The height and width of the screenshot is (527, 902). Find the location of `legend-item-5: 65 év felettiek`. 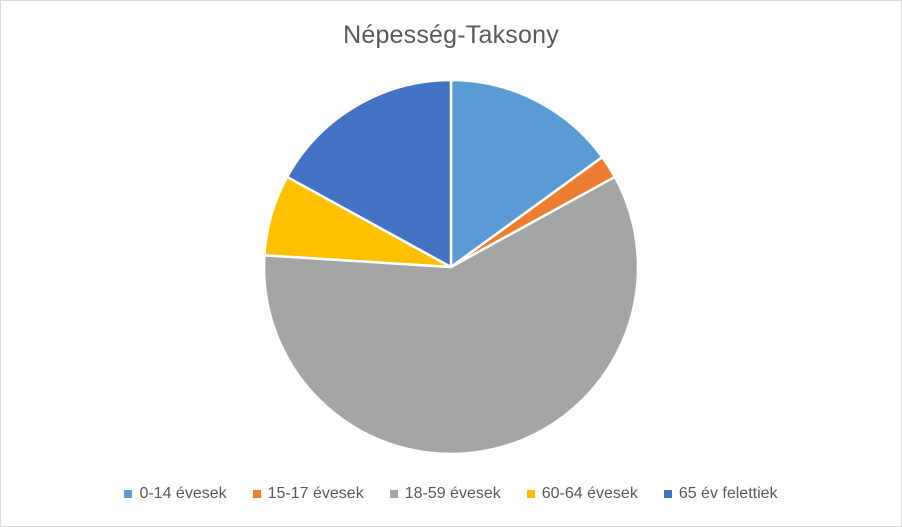

legend-item-5: 65 év felettiek is located at coordinates (720, 494).